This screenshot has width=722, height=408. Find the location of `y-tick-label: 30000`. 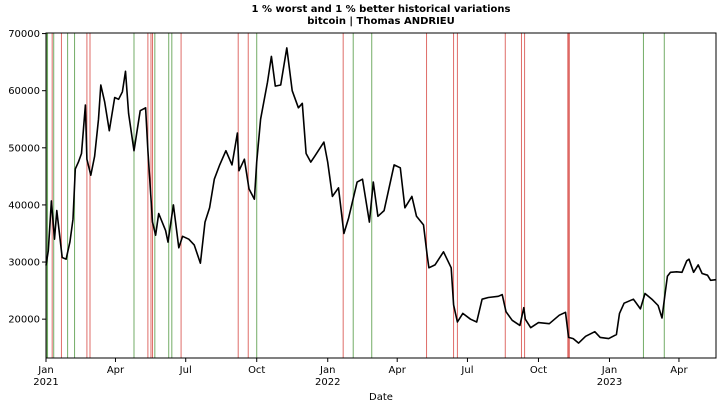

y-tick-label: 30000 is located at coordinates (24, 263).